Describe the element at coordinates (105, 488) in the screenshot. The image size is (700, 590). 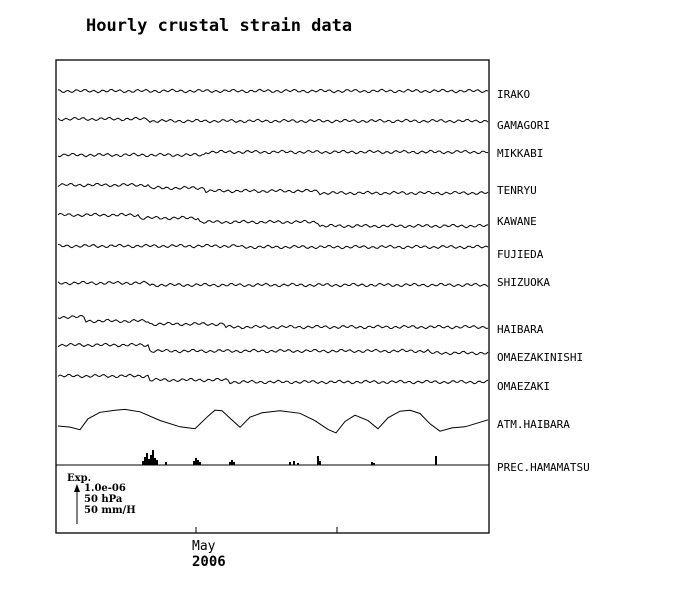
I see `legend-entry-strain: 1.0e-06` at that location.